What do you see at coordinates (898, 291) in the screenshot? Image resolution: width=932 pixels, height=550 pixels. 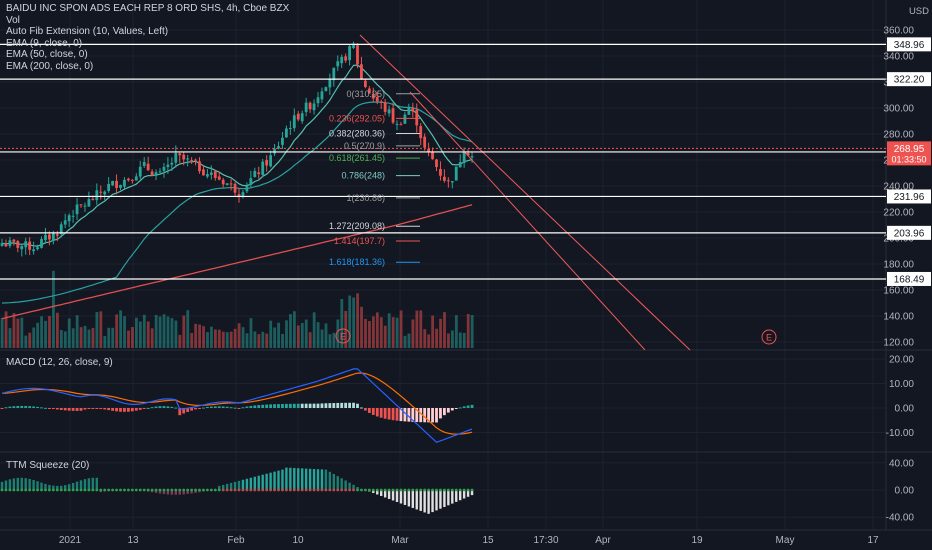 I see `price-tick-label: 160.00` at bounding box center [898, 291].